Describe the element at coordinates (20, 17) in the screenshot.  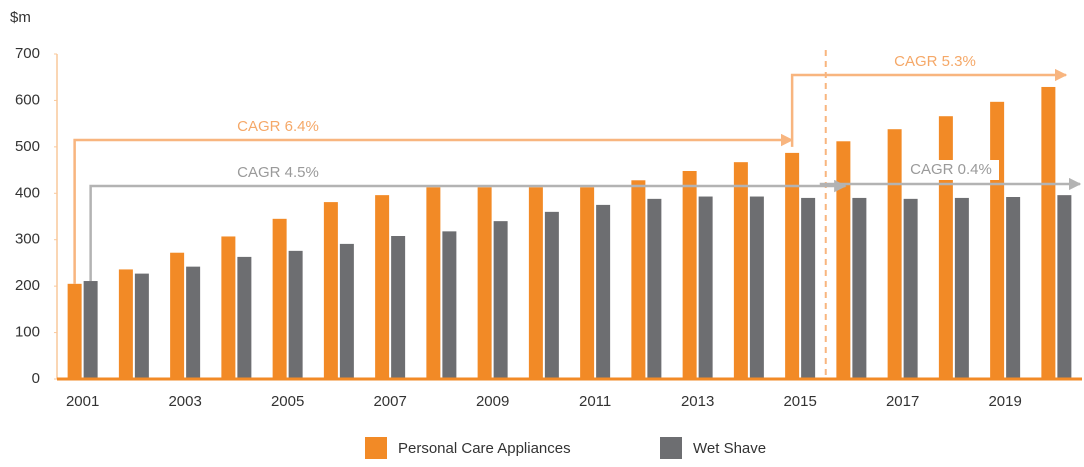
I see `y-axis-label: $m` at that location.